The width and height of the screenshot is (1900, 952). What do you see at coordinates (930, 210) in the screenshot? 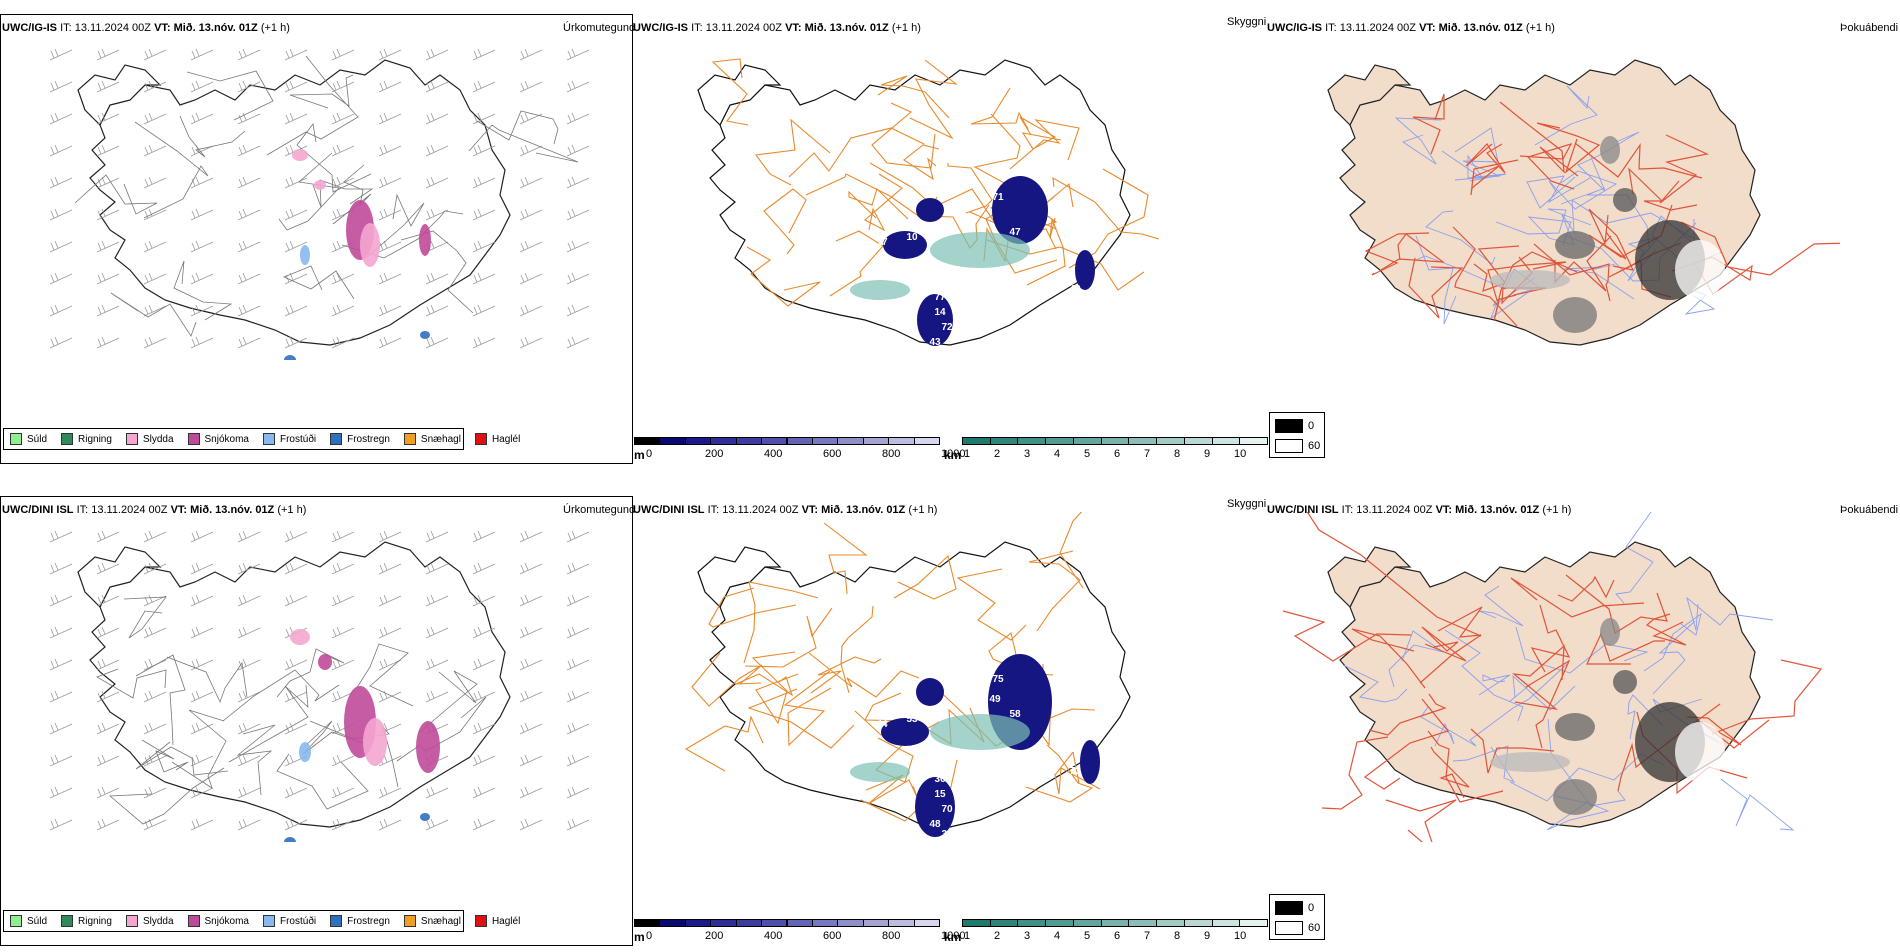
I see `low-ceiling-area` at bounding box center [930, 210].